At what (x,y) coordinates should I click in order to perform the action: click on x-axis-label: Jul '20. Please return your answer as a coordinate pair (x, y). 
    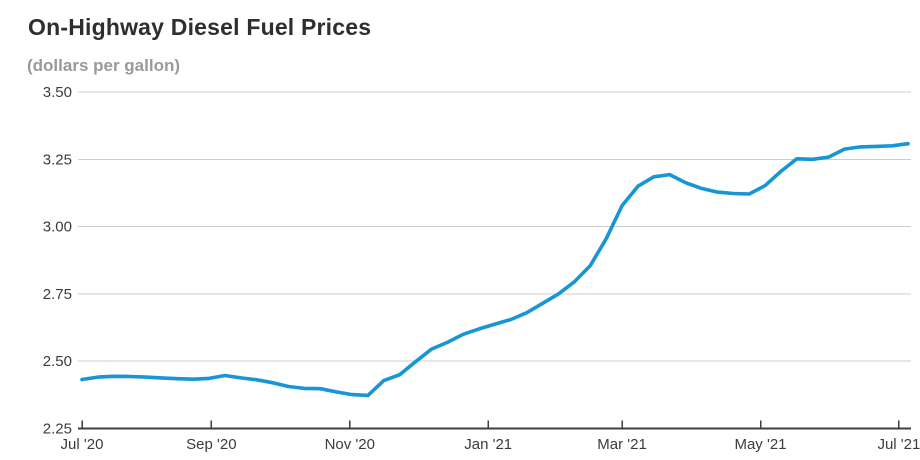
    Looking at the image, I should click on (82, 444).